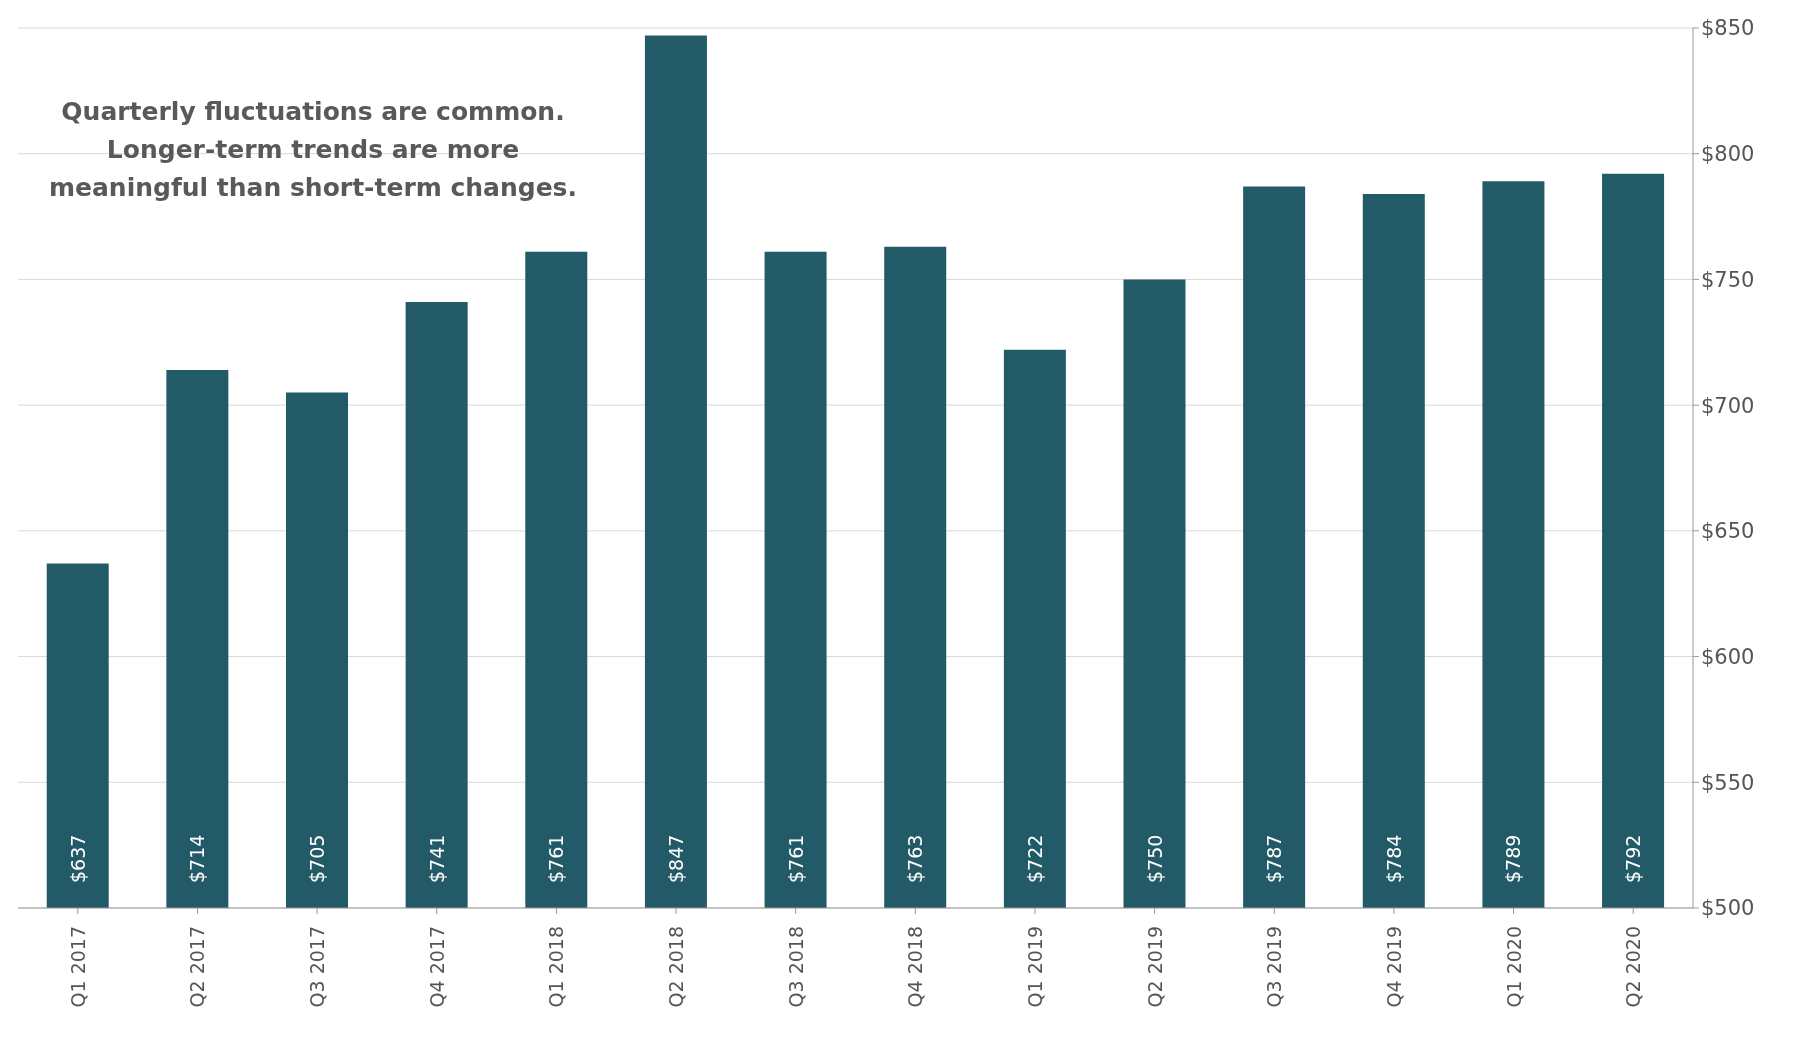 This screenshot has height=1046, width=1801. I want to click on data-label: $722, so click(1034, 858).